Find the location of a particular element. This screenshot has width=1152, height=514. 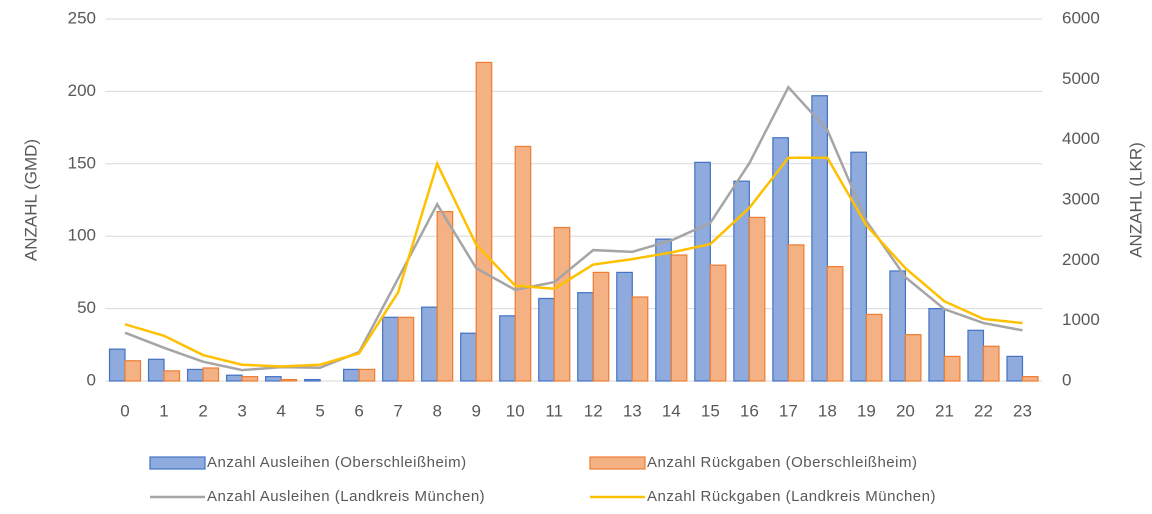

x-tick-label: 23 is located at coordinates (1022, 410).